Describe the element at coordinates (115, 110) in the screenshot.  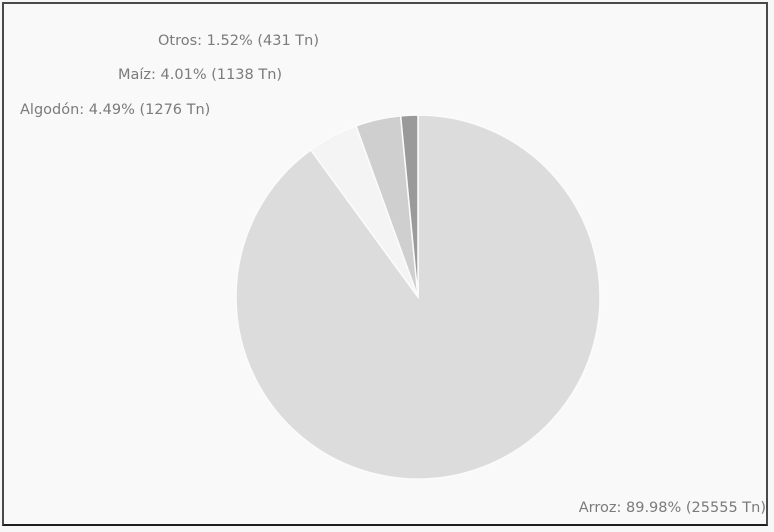
I see `slice-label-algodon: Algodón: 4.49% (1276 Tn)` at that location.